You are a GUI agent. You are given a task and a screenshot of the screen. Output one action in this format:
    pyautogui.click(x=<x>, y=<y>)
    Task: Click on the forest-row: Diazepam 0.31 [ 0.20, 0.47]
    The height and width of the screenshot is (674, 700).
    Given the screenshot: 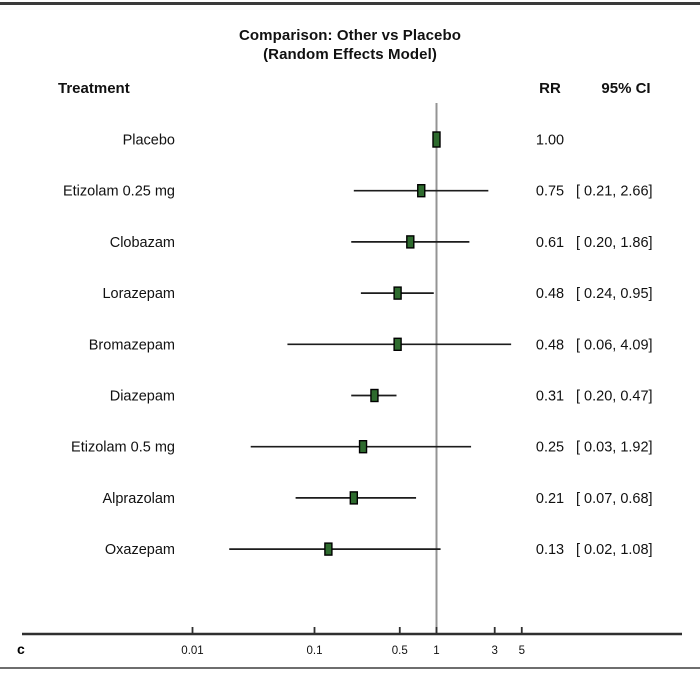 What is the action you would take?
    pyautogui.click(x=381, y=397)
    